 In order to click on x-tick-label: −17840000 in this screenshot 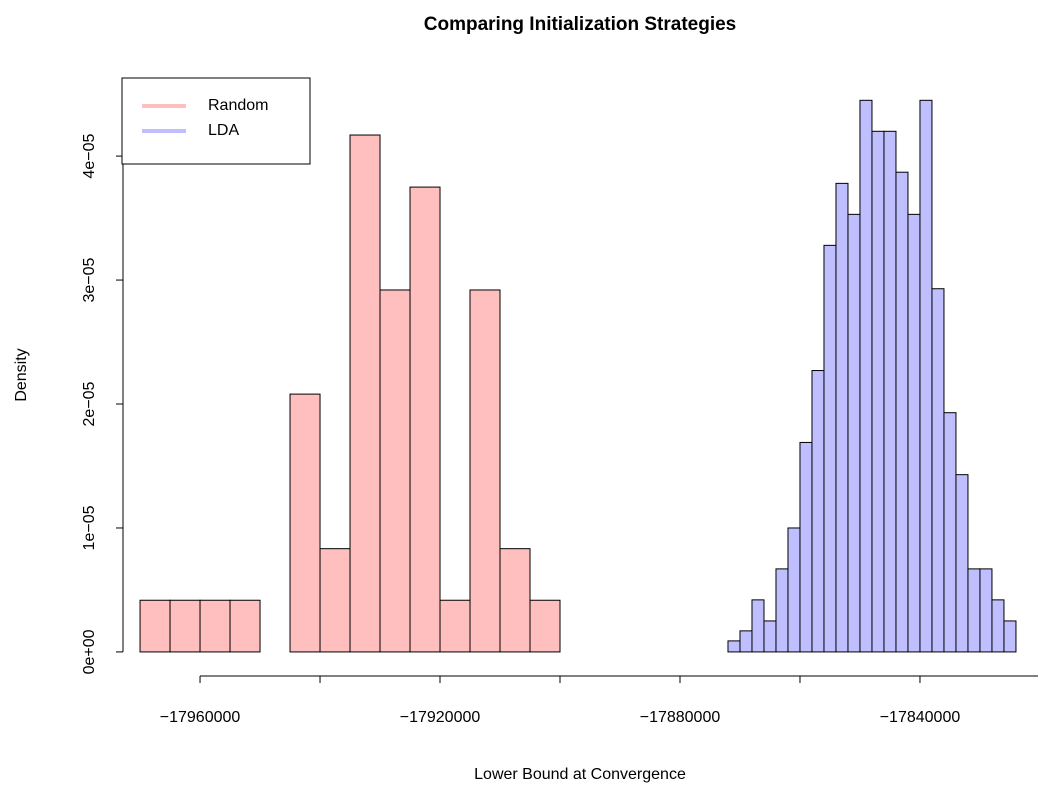, I will do `click(920, 717)`.